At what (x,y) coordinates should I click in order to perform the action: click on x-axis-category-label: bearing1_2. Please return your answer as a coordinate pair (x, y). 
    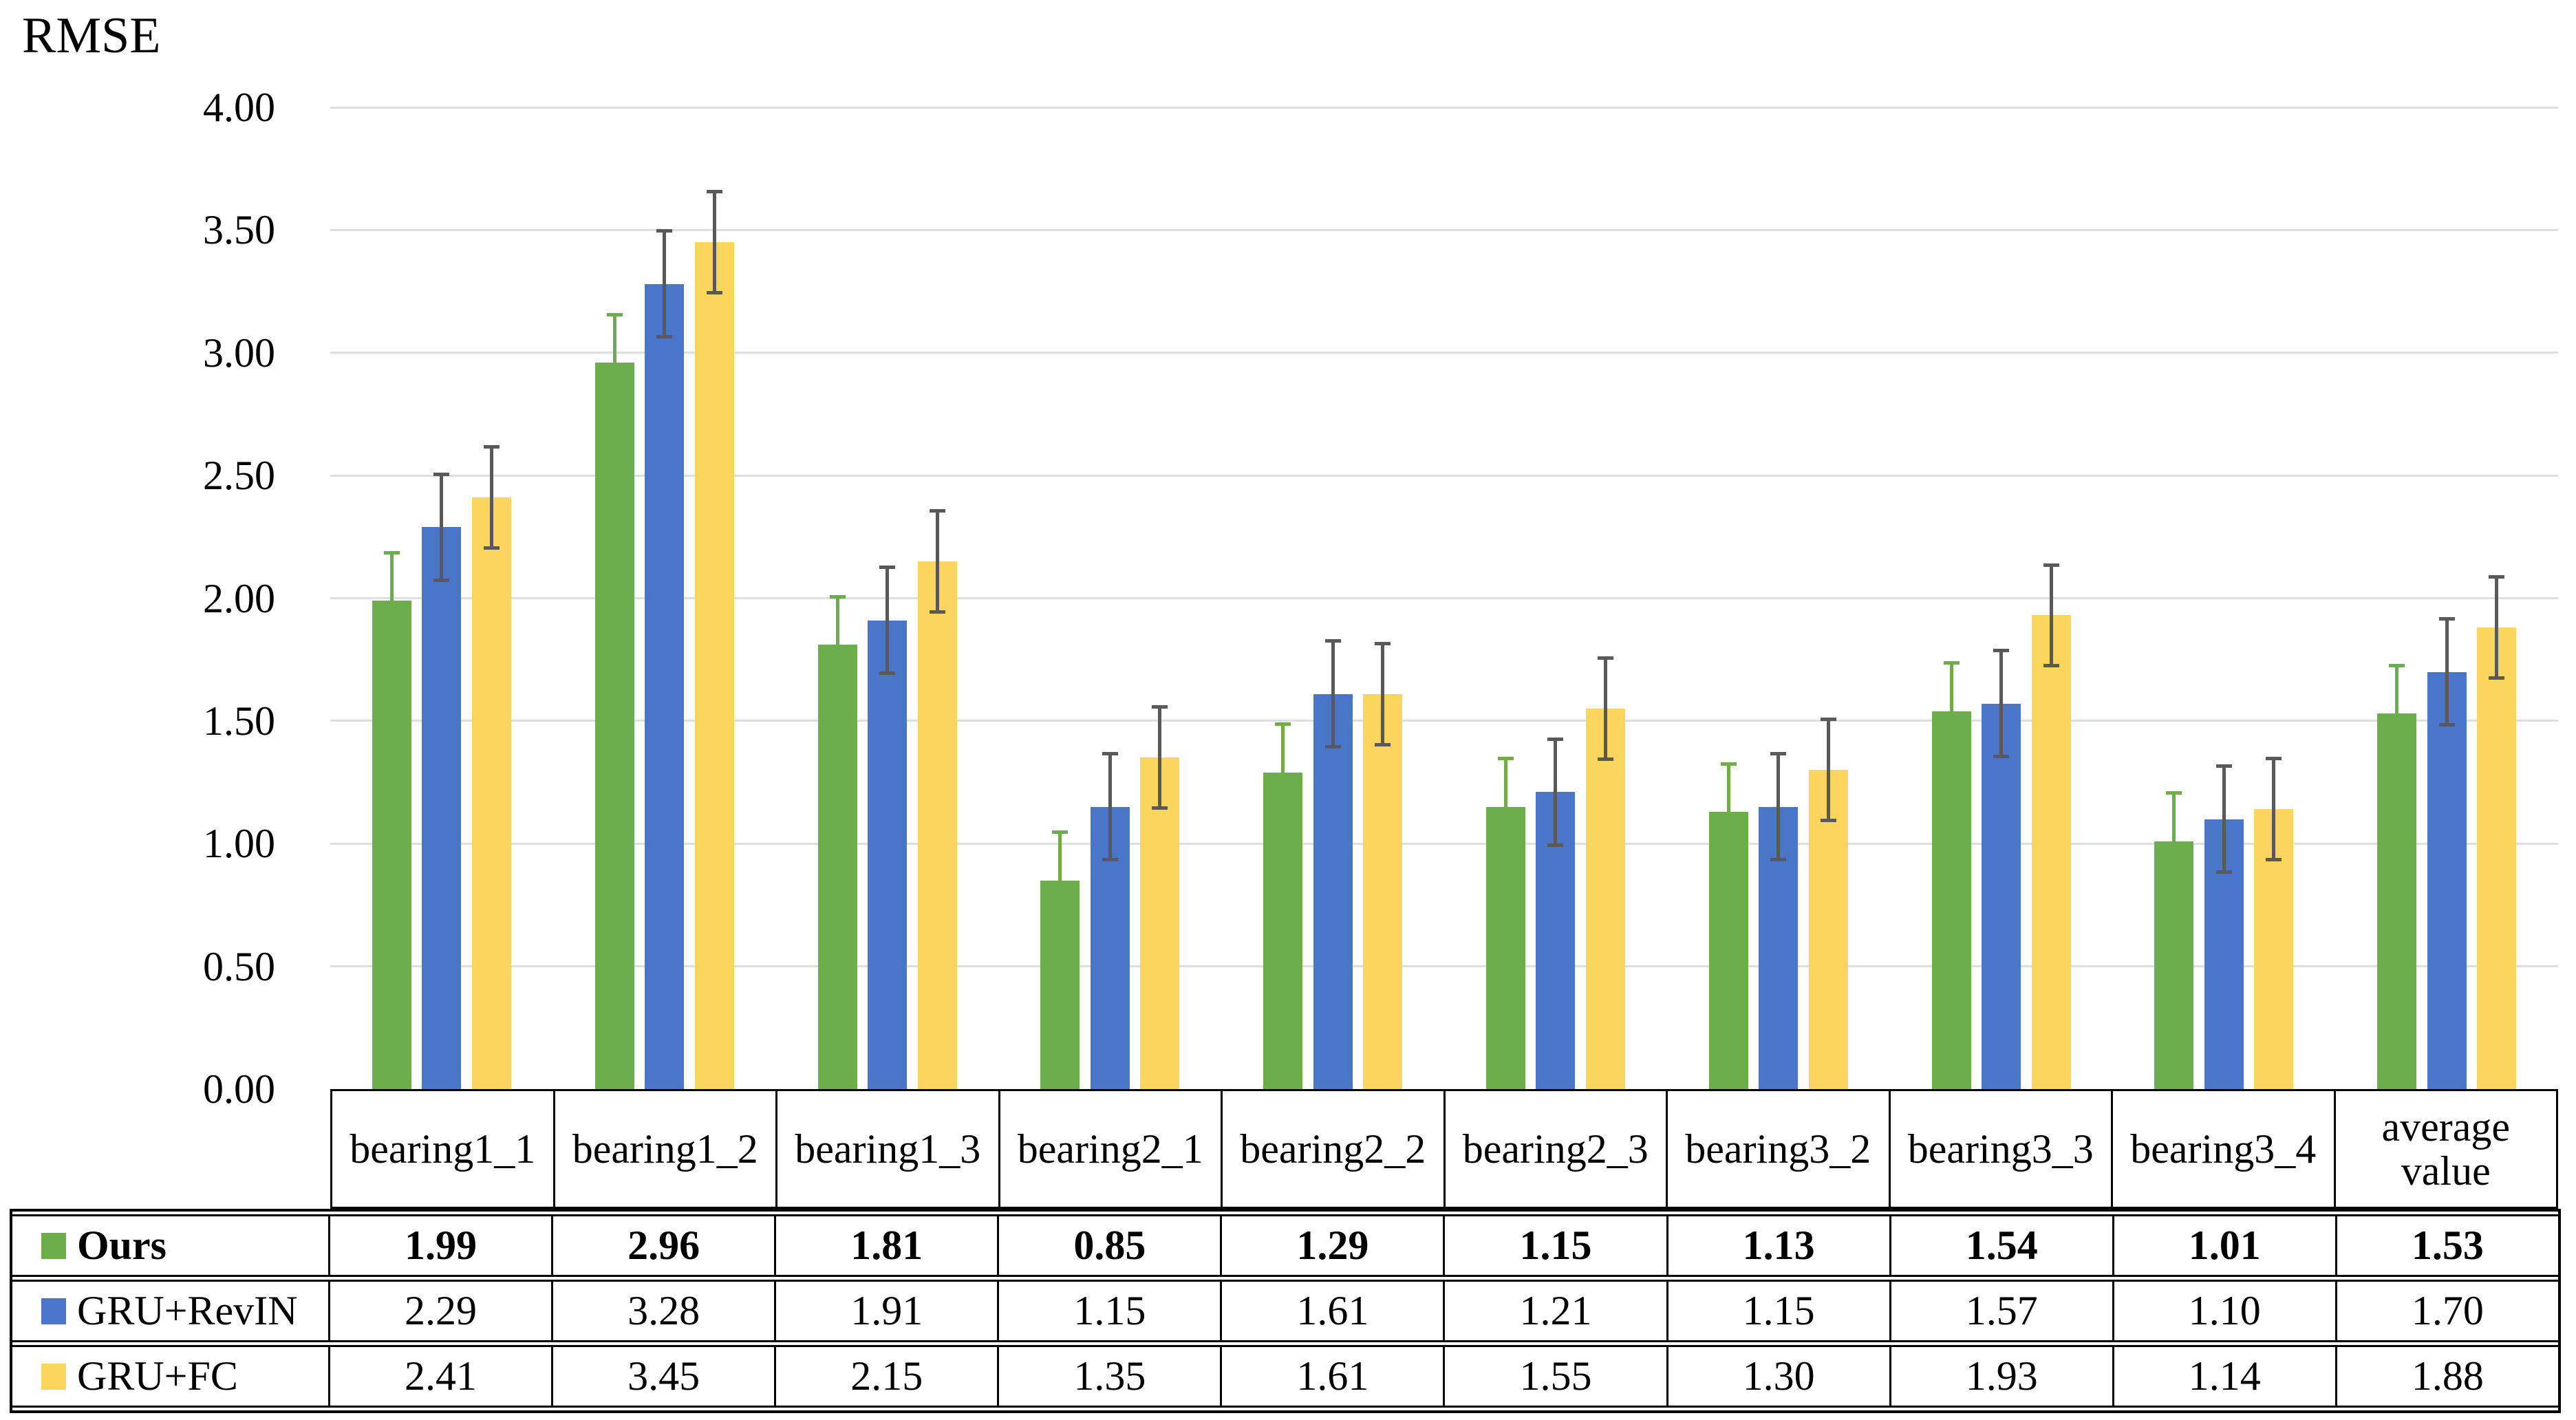
    Looking at the image, I should click on (666, 1149).